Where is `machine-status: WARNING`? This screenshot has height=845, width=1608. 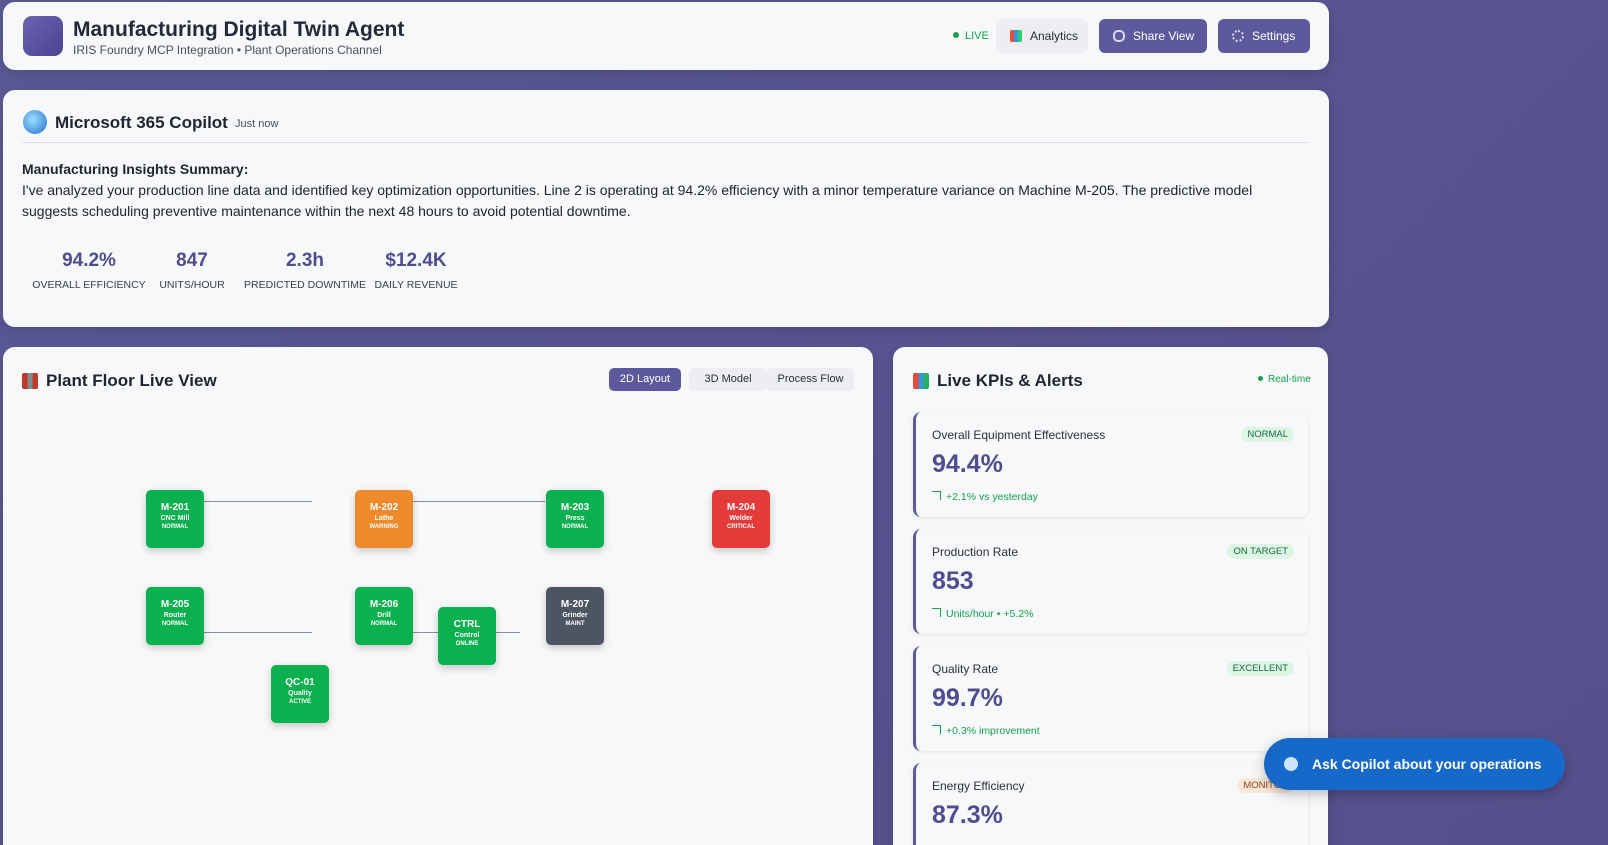 machine-status: WARNING is located at coordinates (384, 527).